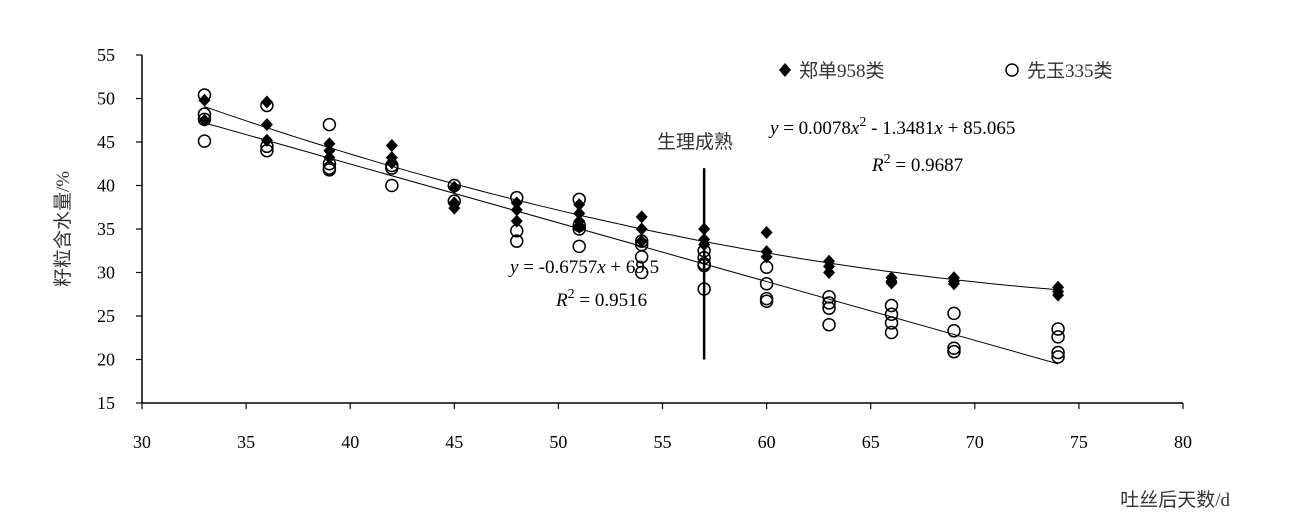 This screenshot has width=1306, height=526. Describe the element at coordinates (119, 229) in the screenshot. I see `y-ticks: 15 20 25 30 35 40 45 50 55` at that location.